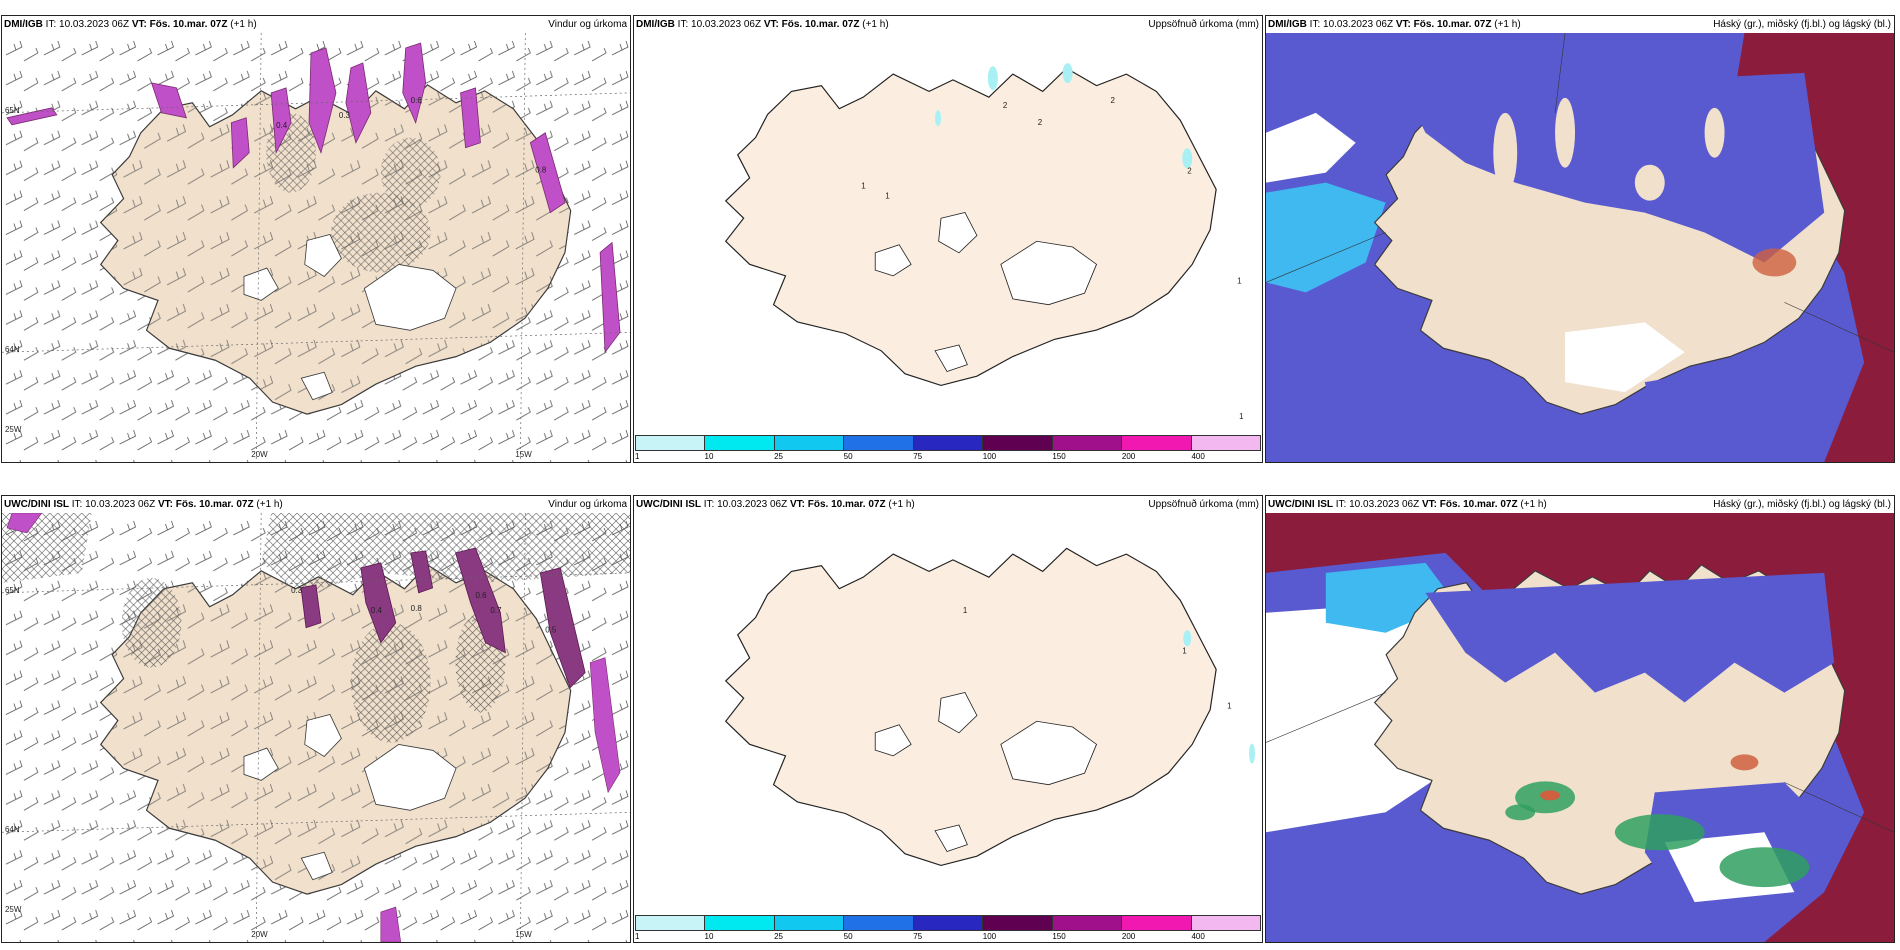  What do you see at coordinates (1059, 456) in the screenshot?
I see `colorbar-tick: 150` at bounding box center [1059, 456].